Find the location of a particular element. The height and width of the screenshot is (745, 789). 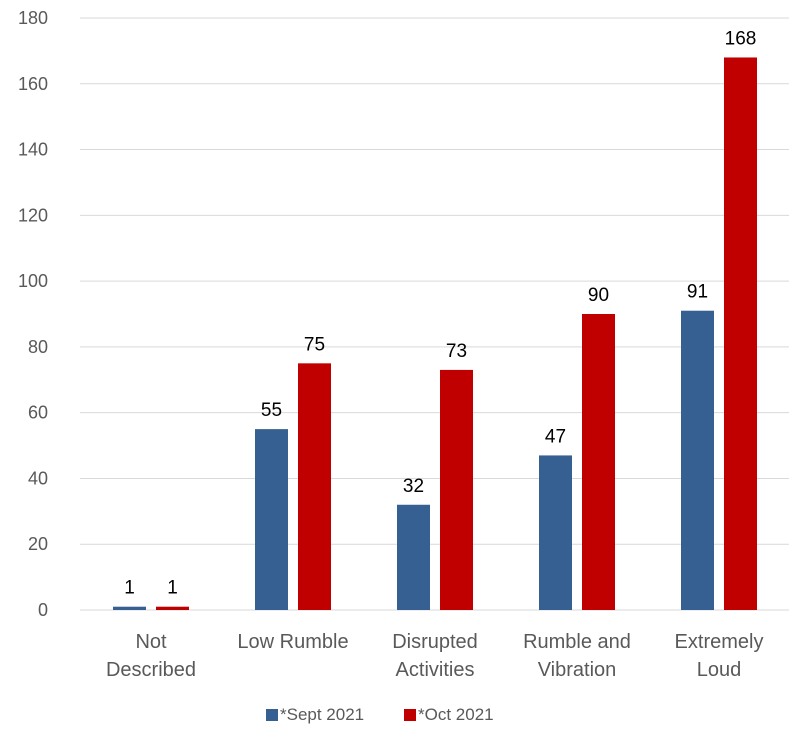

category-label: Disrupted Activities is located at coordinates (435, 656).